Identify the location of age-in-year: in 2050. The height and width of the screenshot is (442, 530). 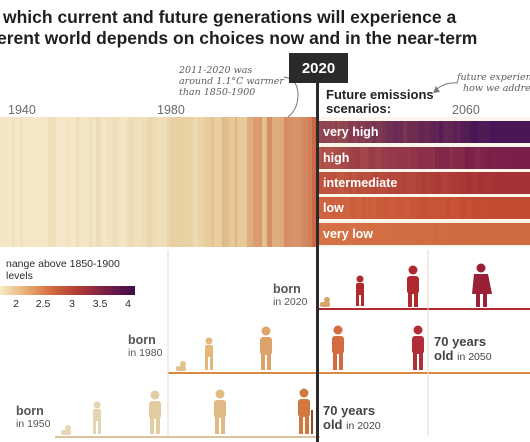
(474, 357).